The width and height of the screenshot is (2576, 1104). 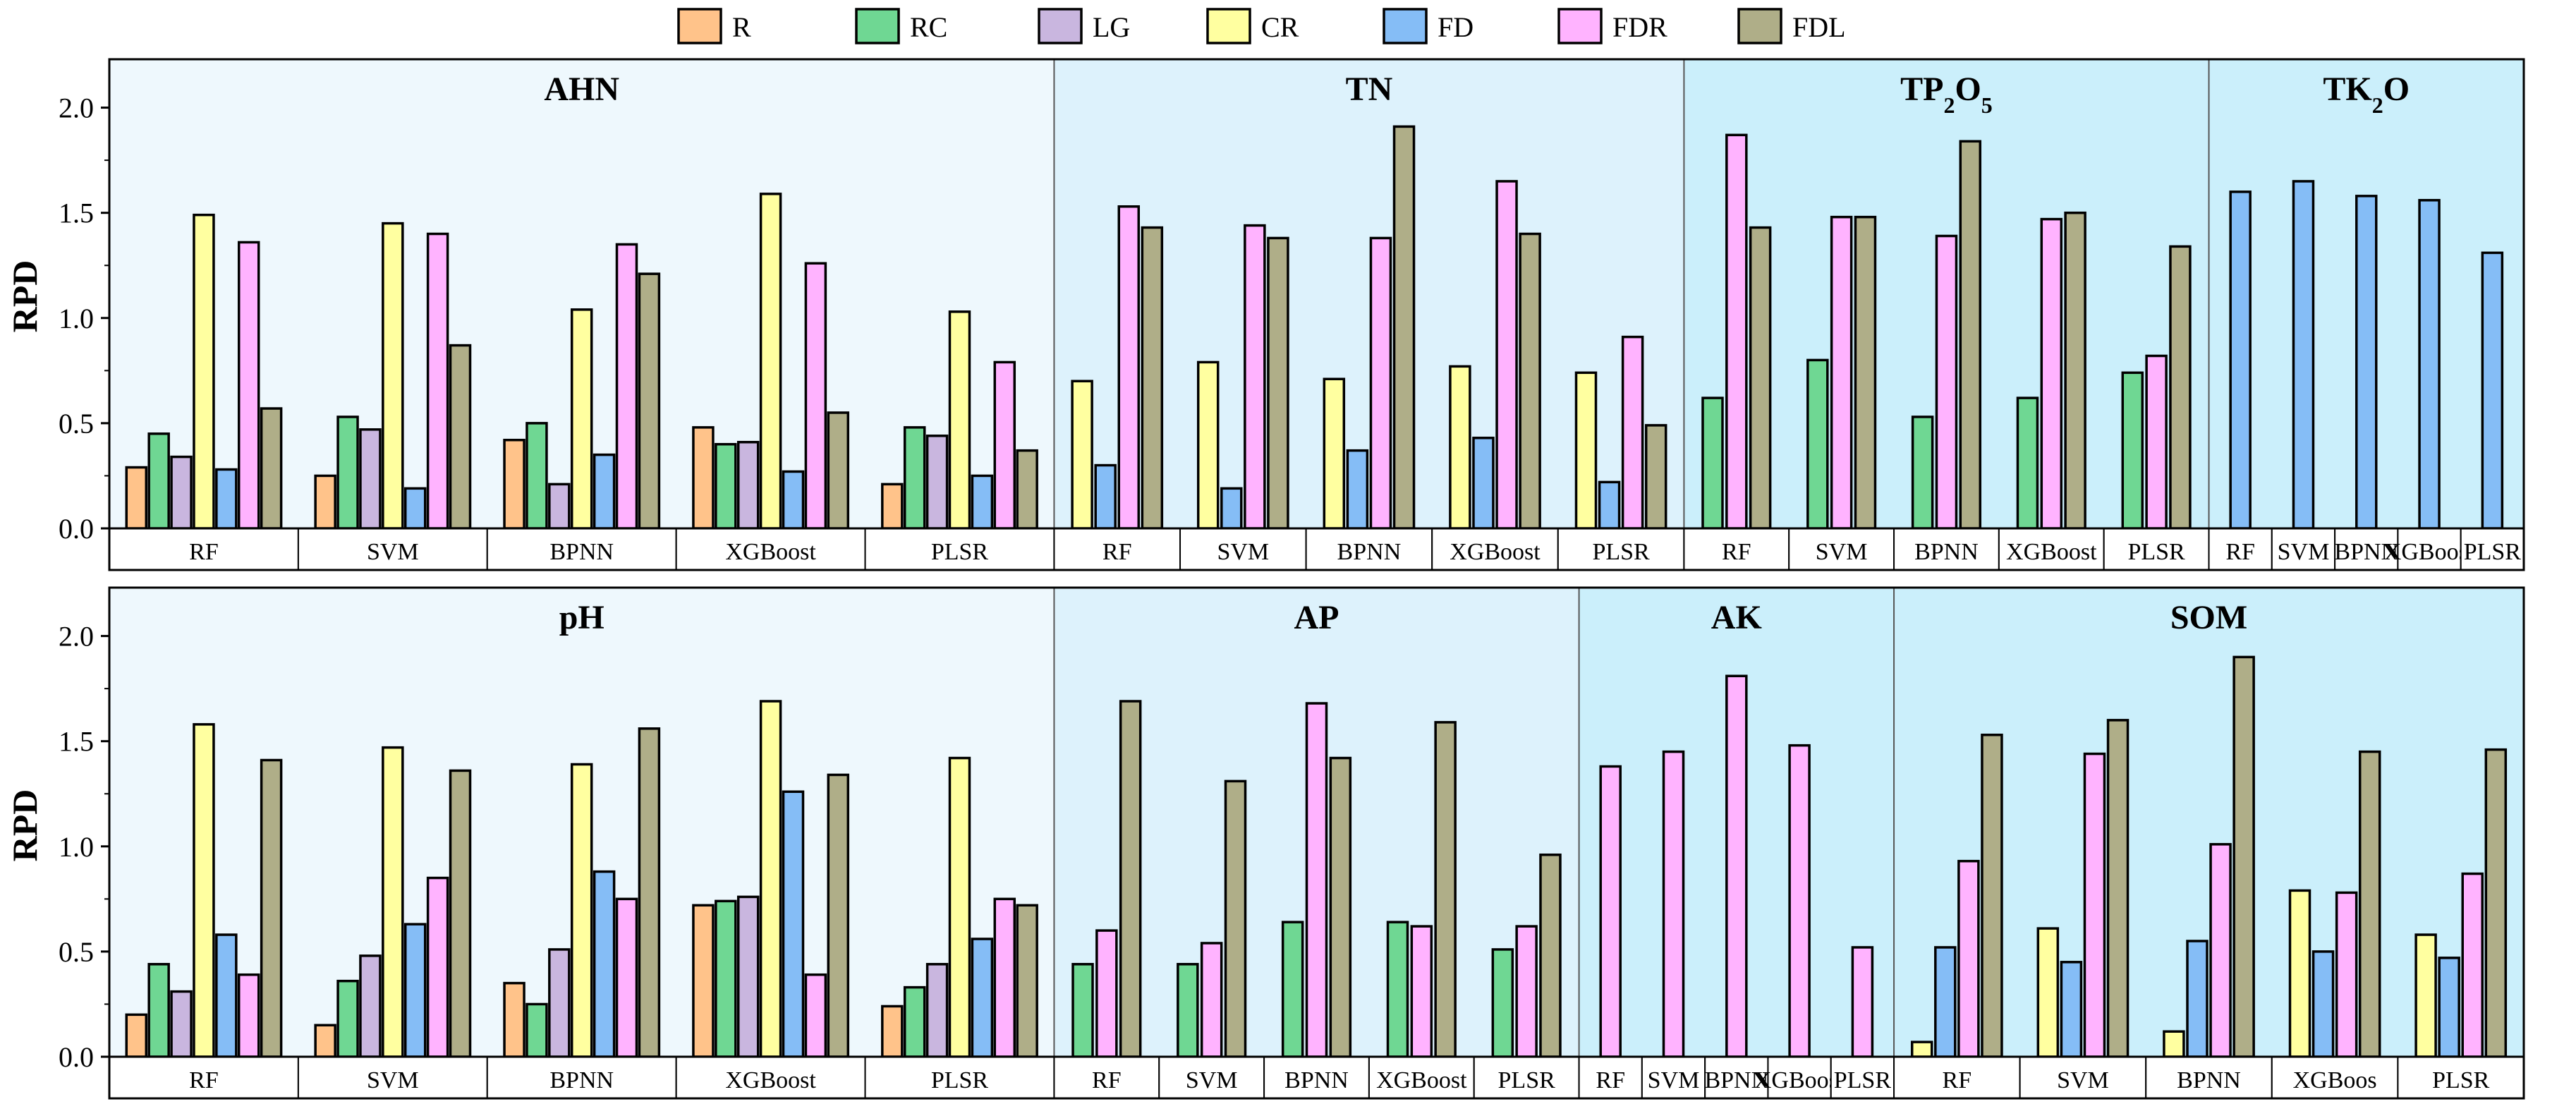 What do you see at coordinates (325, 1041) in the screenshot?
I see `bar-ph-svm-r` at bounding box center [325, 1041].